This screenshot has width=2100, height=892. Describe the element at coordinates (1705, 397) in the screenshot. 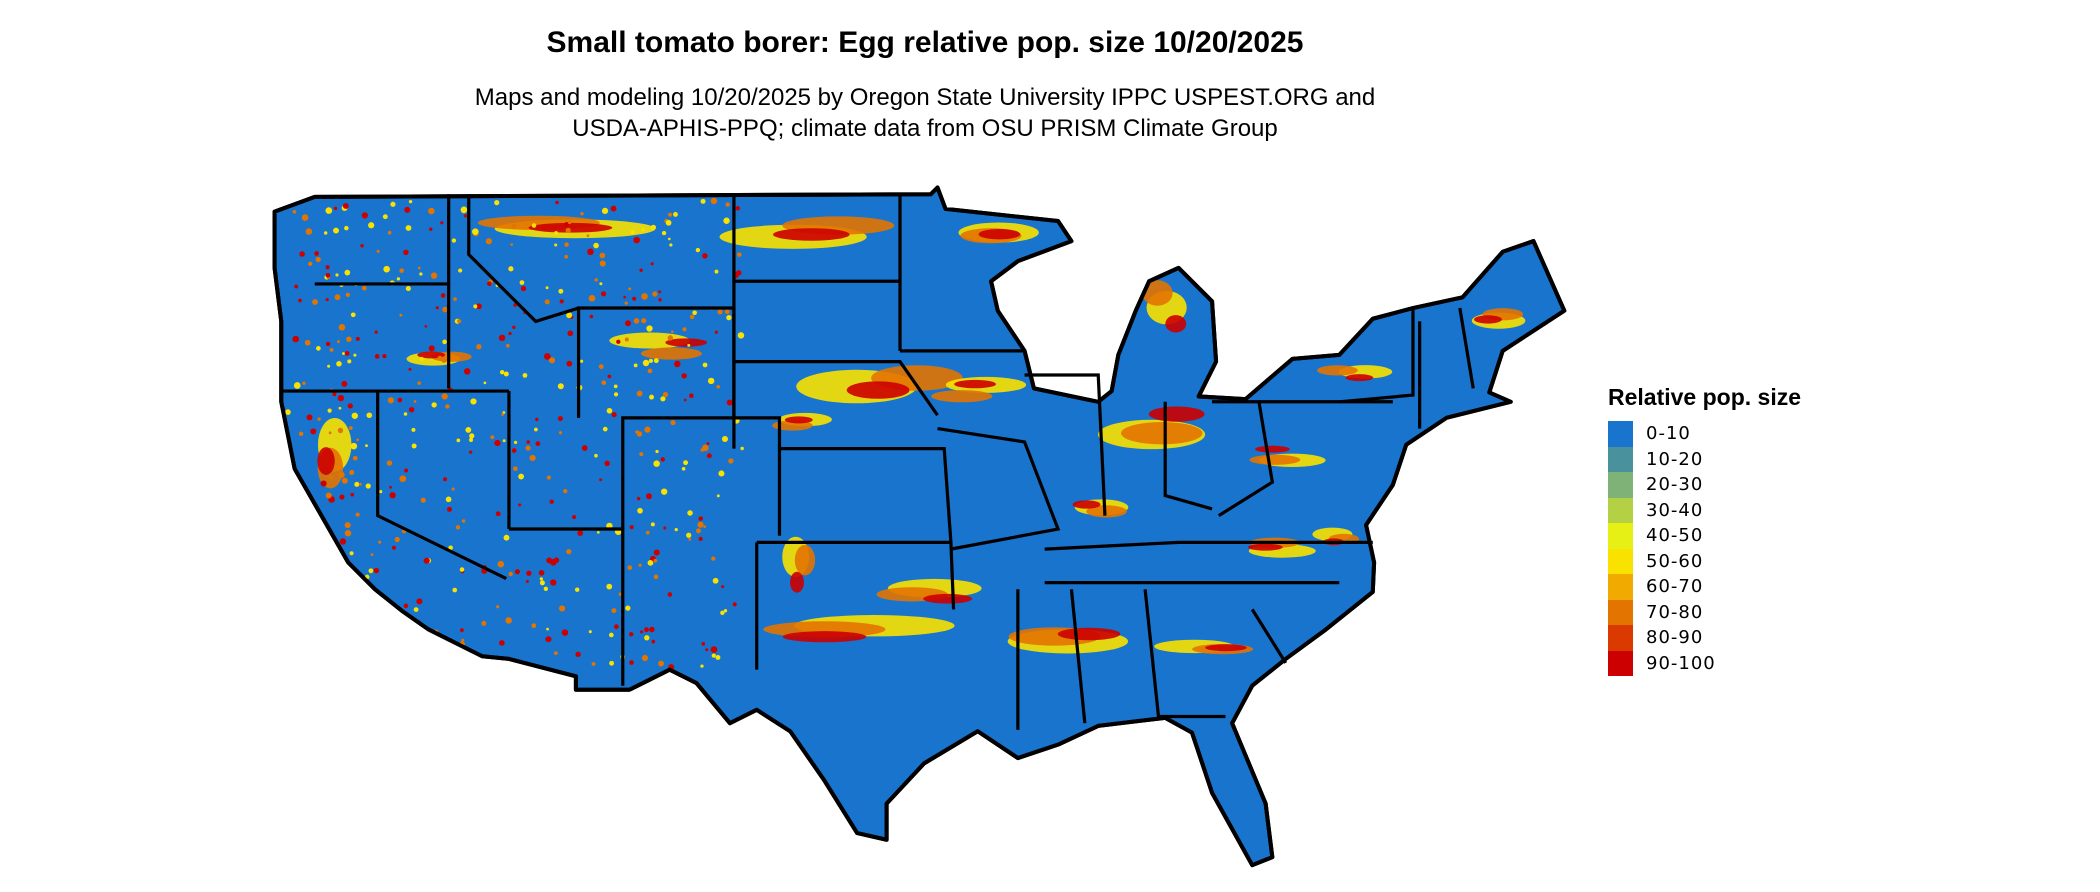

I see `legend-title: Relative pop. size` at that location.